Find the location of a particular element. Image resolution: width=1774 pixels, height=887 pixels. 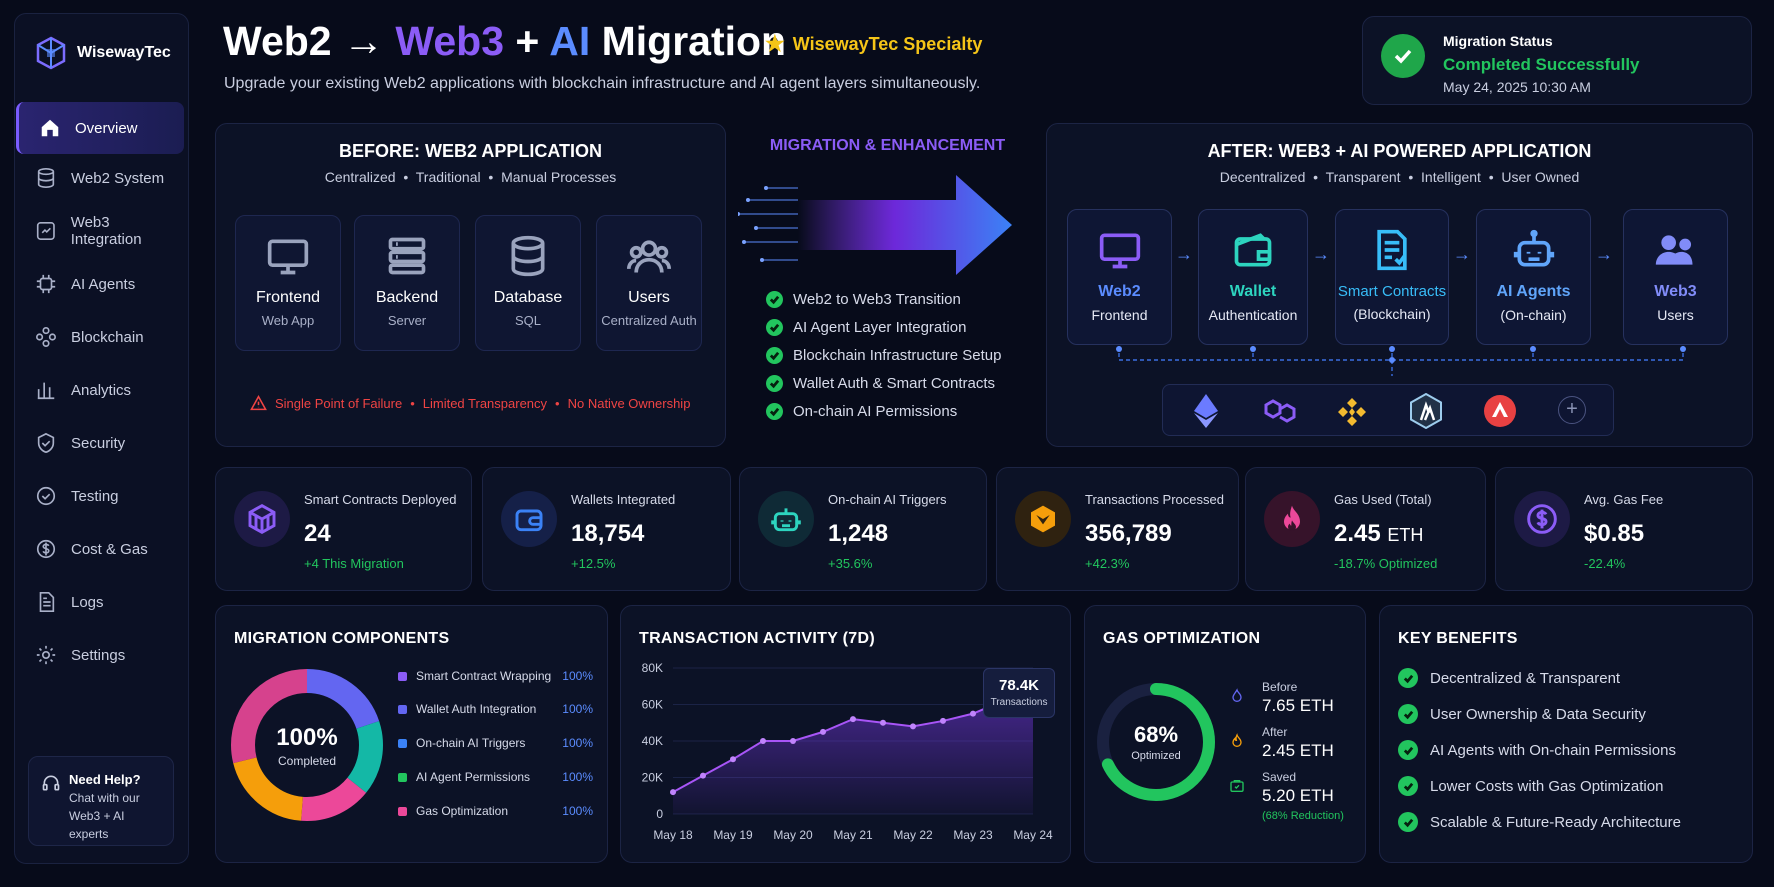

list-item: Web2 to Web3 Transition is located at coordinates (883, 299).